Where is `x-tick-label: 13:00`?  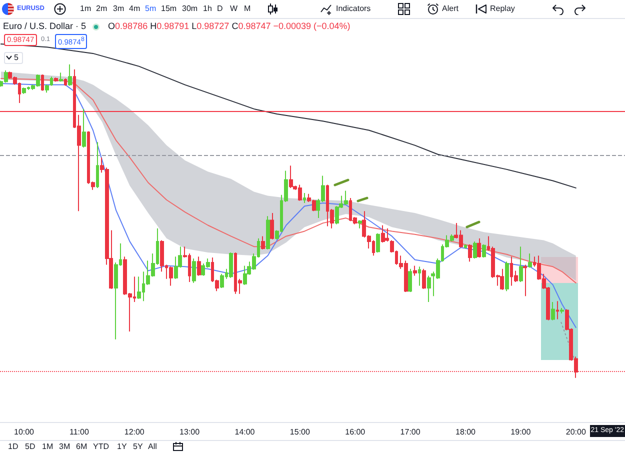 x-tick-label: 13:00 is located at coordinates (190, 432).